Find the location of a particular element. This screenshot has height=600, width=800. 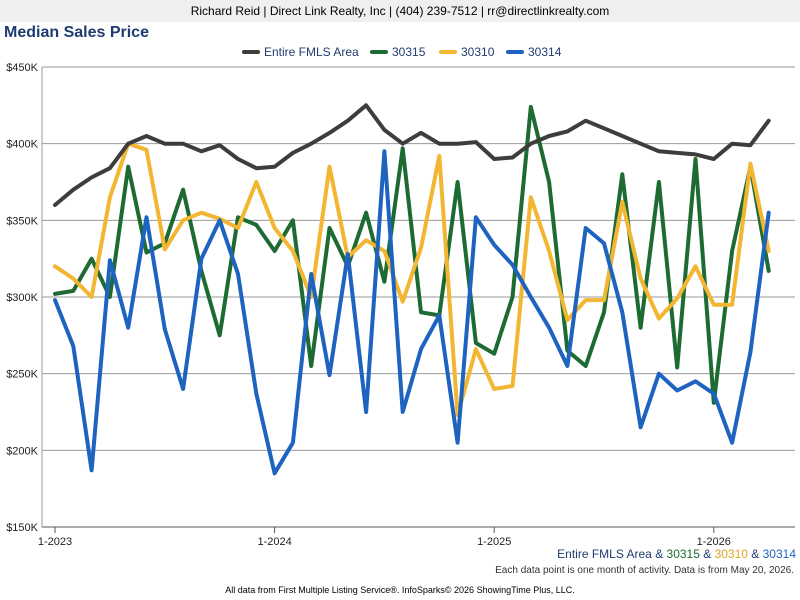

y-axis-tick-labels: $150K $200K $250K $300K $350K $400K $450K is located at coordinates (22, 298).